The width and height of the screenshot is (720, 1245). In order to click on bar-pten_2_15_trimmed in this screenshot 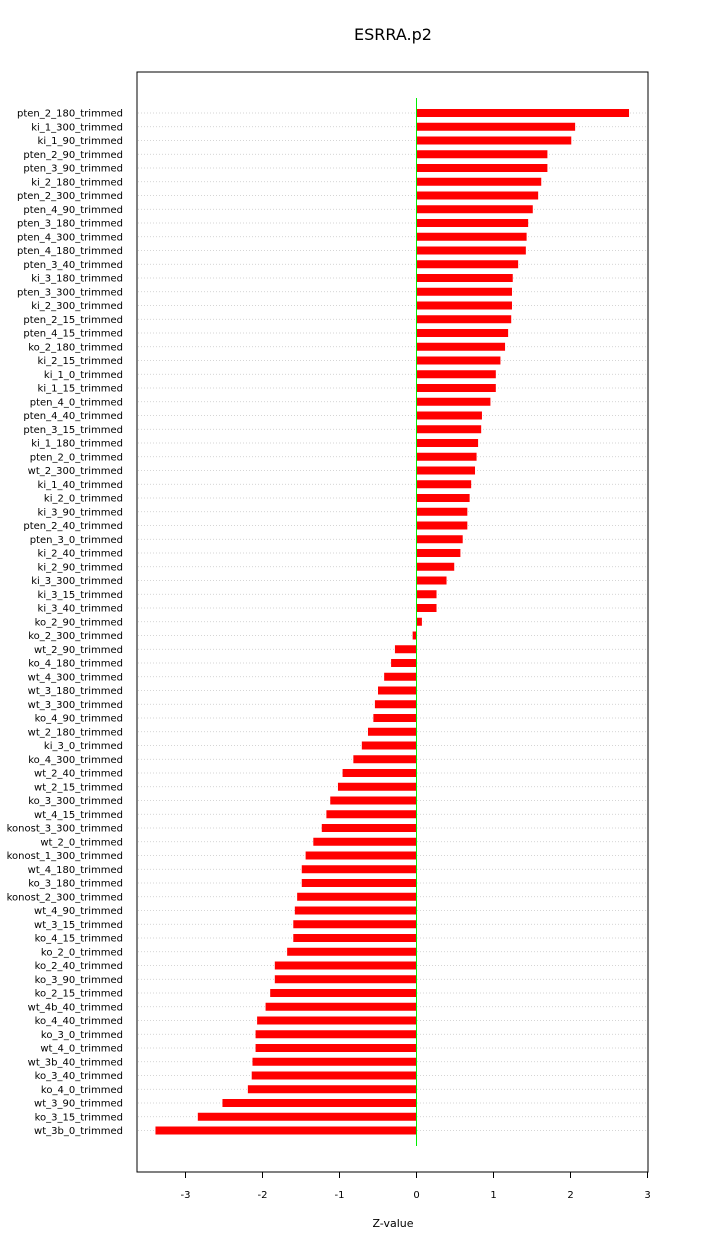, I will do `click(464, 319)`.